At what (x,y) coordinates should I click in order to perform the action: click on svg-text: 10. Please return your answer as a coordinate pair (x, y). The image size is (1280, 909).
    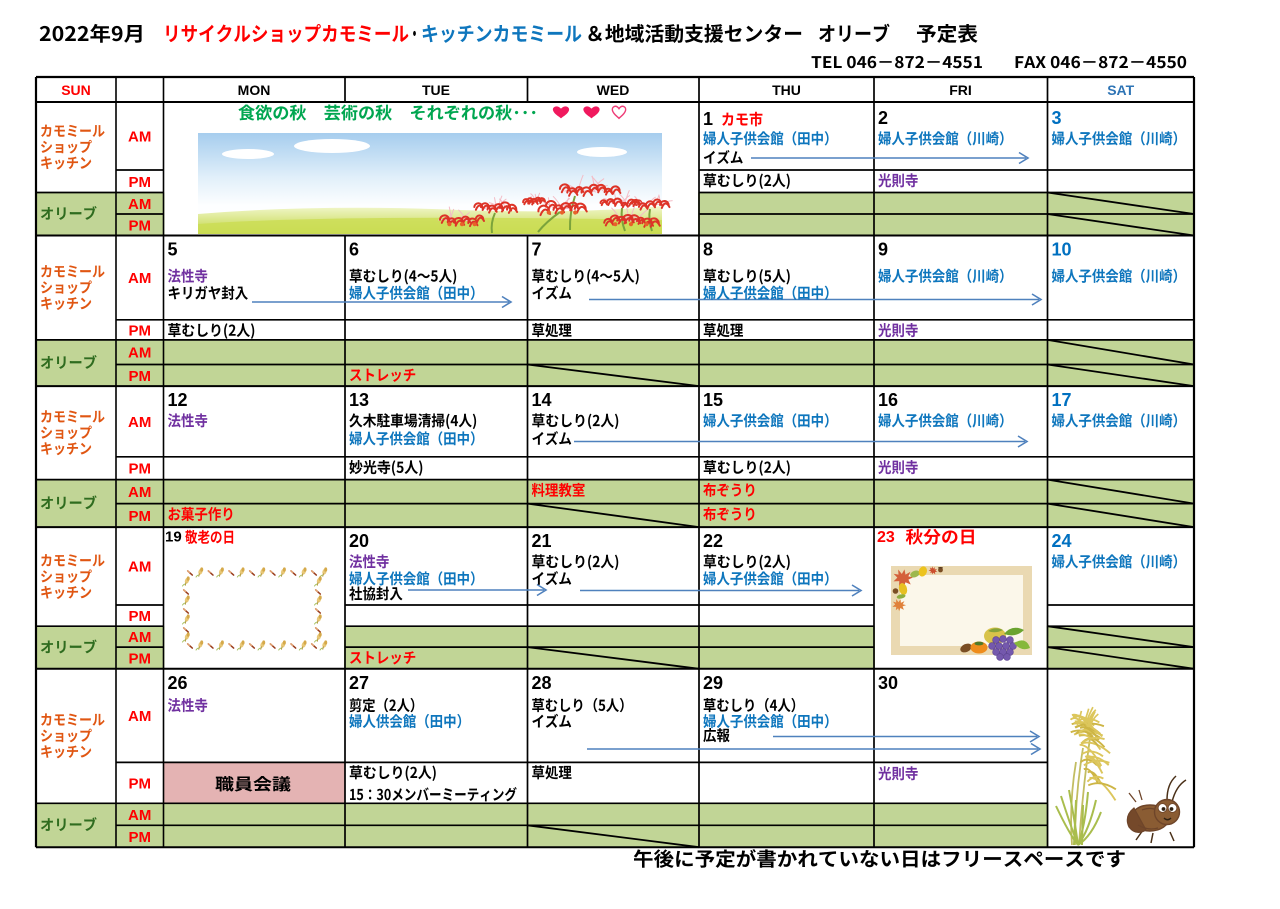
    Looking at the image, I should click on (1062, 250).